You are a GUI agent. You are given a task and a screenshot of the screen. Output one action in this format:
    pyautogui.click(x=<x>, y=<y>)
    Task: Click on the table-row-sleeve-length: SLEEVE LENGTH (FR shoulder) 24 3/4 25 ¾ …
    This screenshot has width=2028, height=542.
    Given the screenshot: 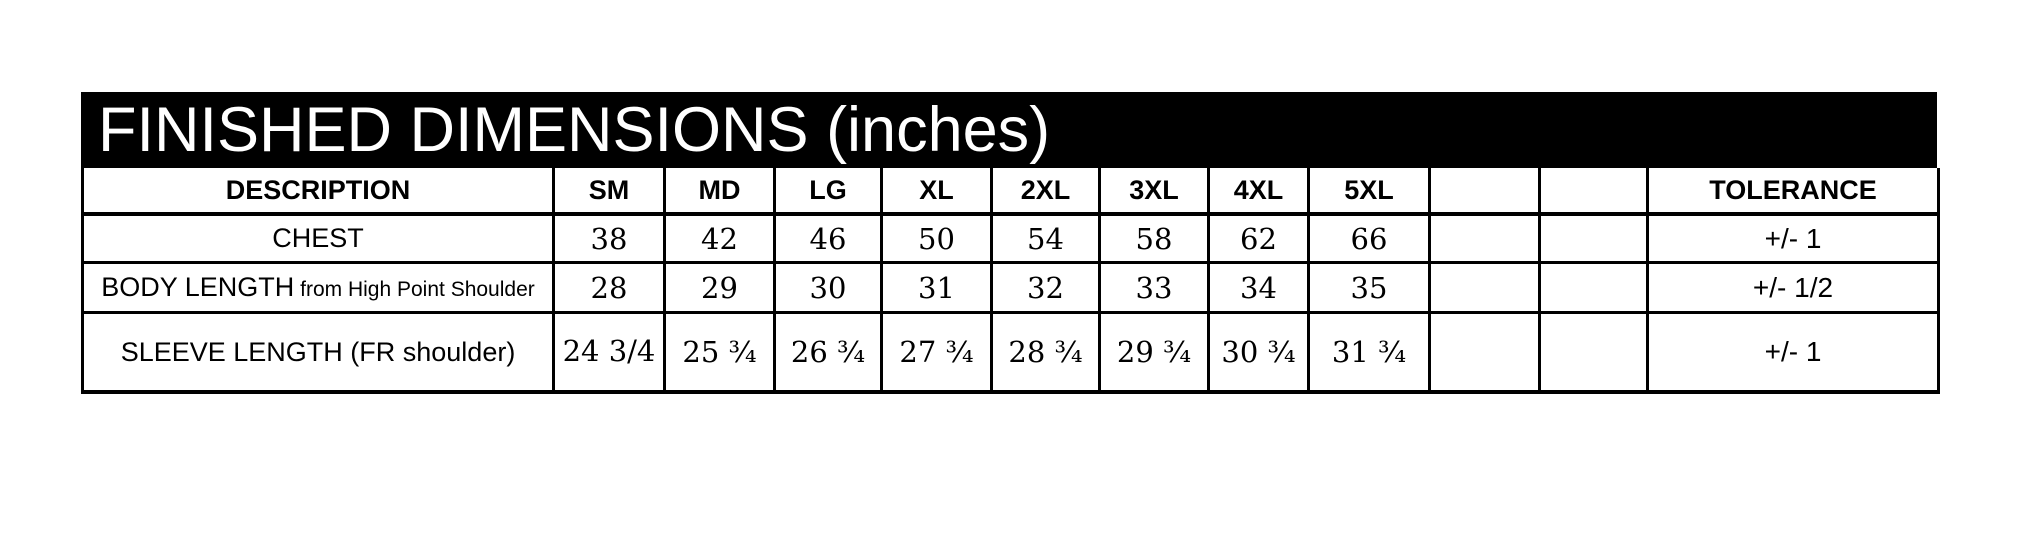 What is the action you would take?
    pyautogui.click(x=1010, y=352)
    